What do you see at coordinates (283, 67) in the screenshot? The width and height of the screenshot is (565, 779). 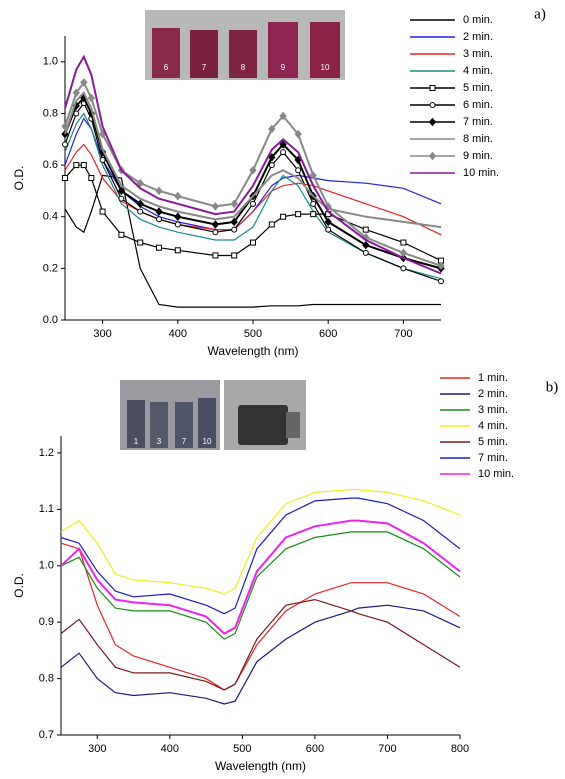 I see `inset-label: 9` at bounding box center [283, 67].